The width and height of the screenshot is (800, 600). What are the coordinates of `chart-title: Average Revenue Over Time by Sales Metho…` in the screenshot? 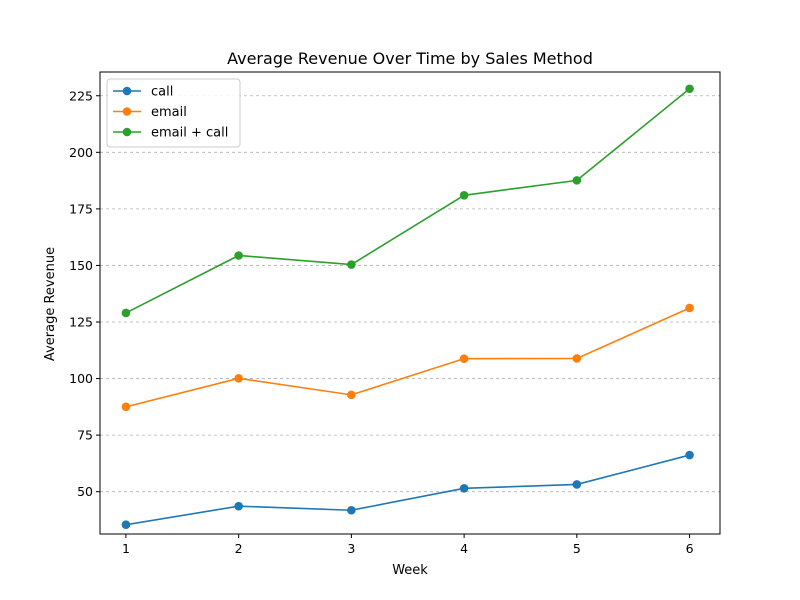 It's located at (410, 58).